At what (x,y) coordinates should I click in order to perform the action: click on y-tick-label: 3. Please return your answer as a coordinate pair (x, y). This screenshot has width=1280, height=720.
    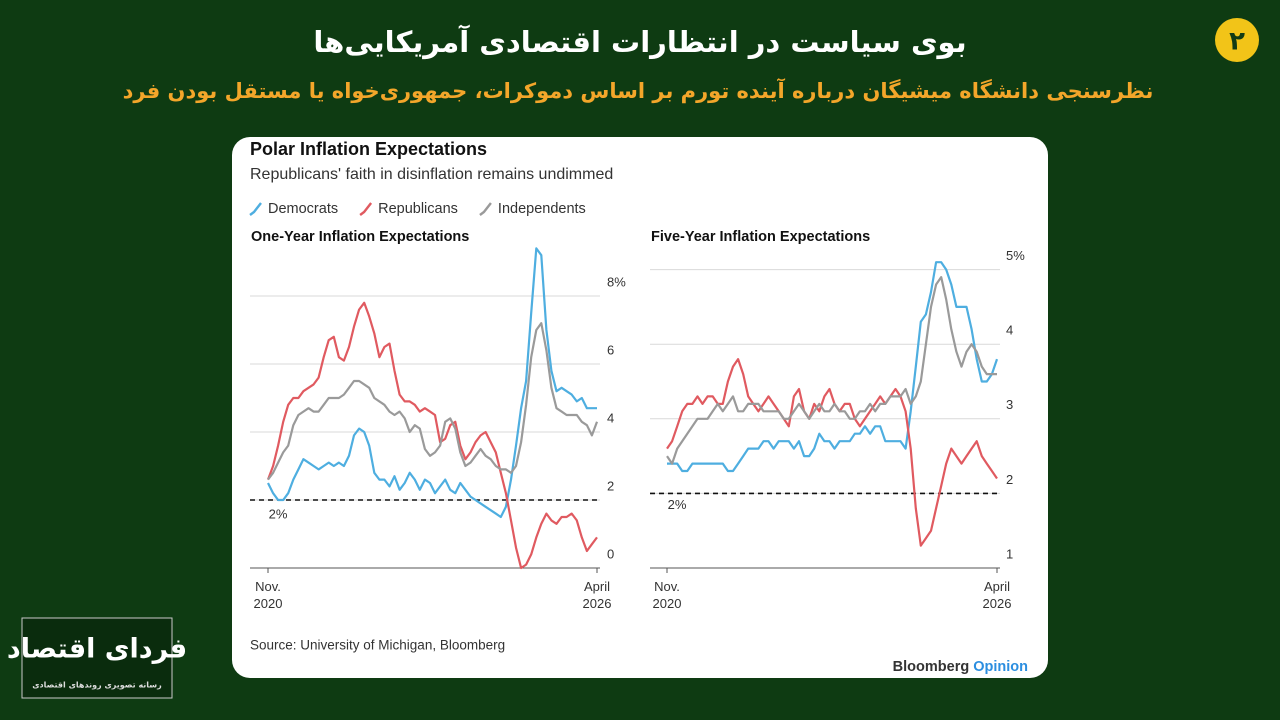
    Looking at the image, I should click on (1009, 404).